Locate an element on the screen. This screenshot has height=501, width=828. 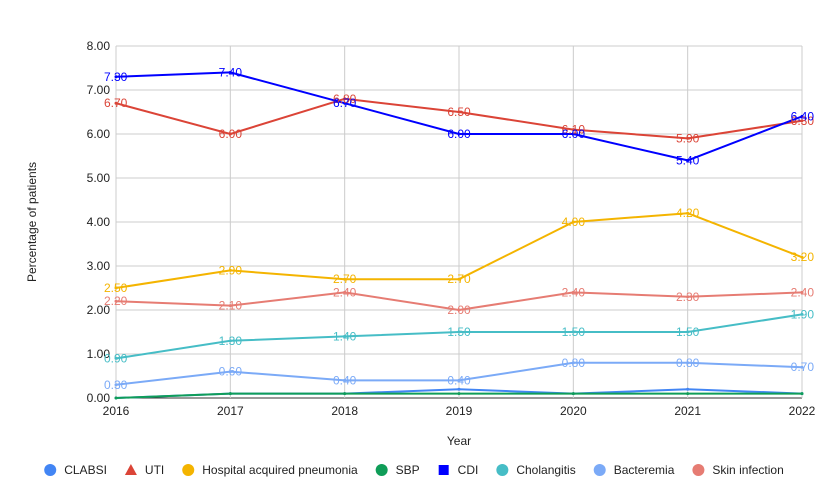
data-label: 6.40 is located at coordinates (803, 116).